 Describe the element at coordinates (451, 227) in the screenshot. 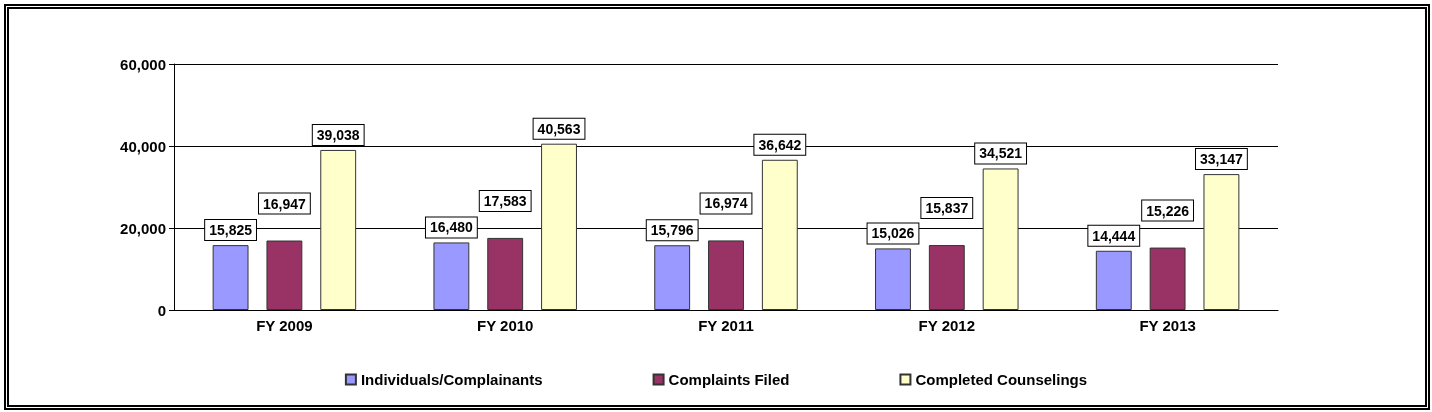

I see `data-label: 16,480` at that location.